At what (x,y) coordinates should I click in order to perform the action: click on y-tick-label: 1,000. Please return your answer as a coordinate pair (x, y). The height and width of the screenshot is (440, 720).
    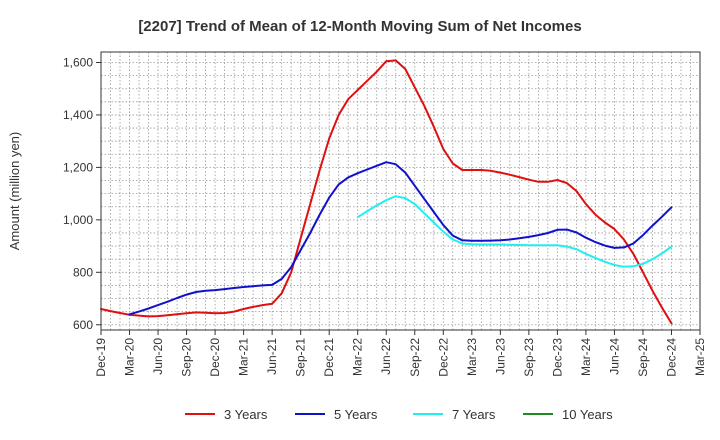
    Looking at the image, I should click on (78, 220).